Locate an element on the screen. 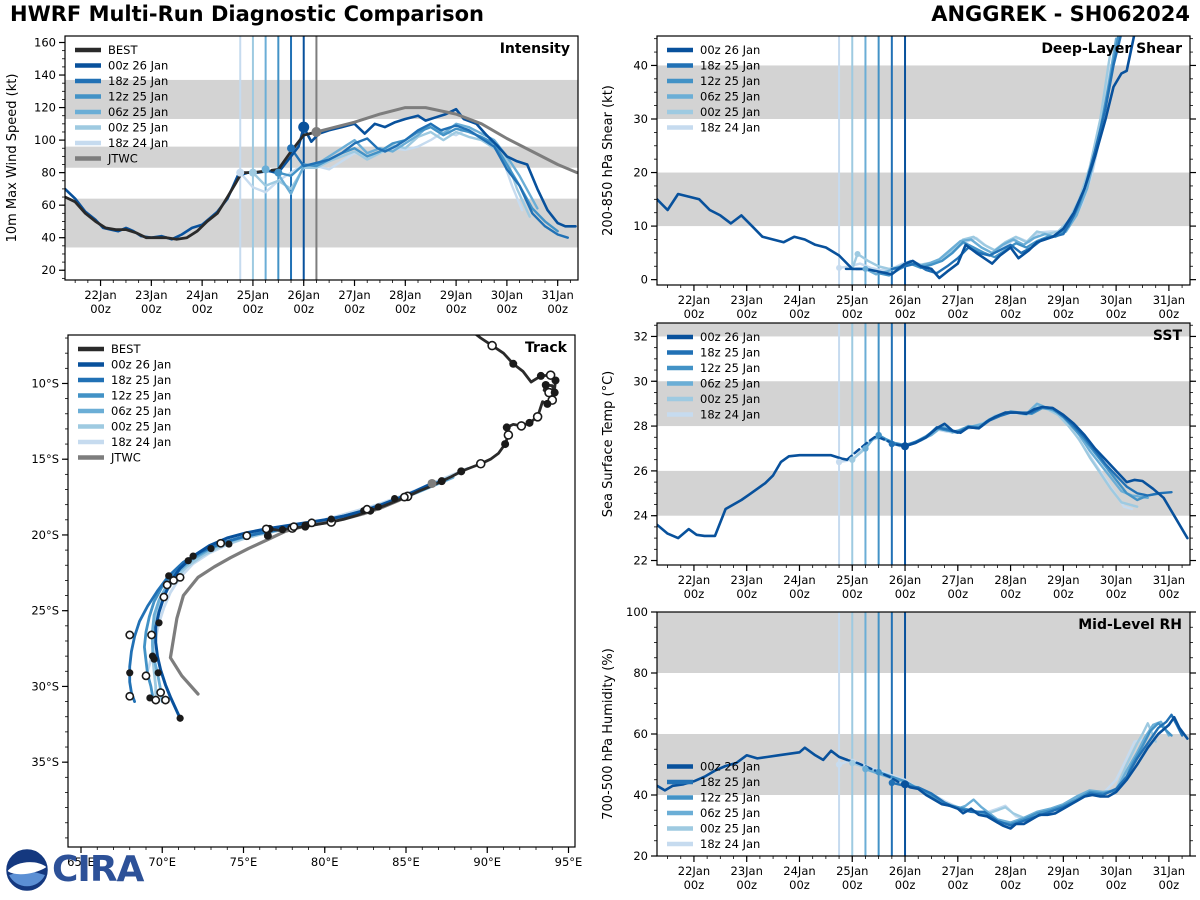 Image resolution: width=1200 pixels, height=900 pixels. svg-text: 10°S is located at coordinates (45, 383).